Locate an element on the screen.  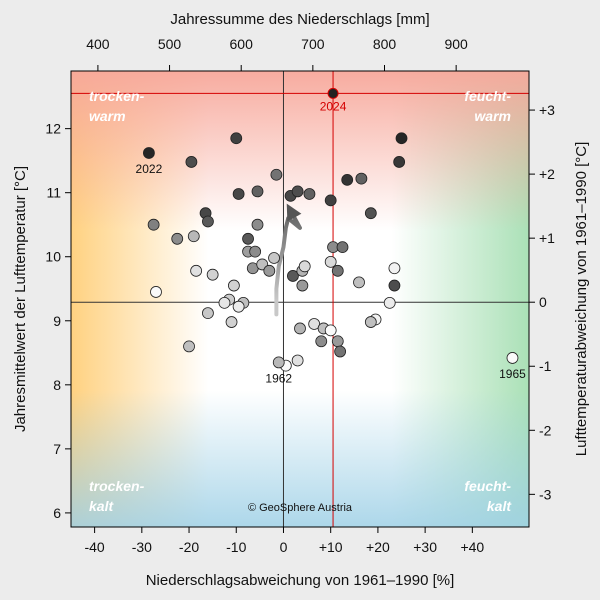
top-tick-label: 400 is located at coordinates (98, 44).